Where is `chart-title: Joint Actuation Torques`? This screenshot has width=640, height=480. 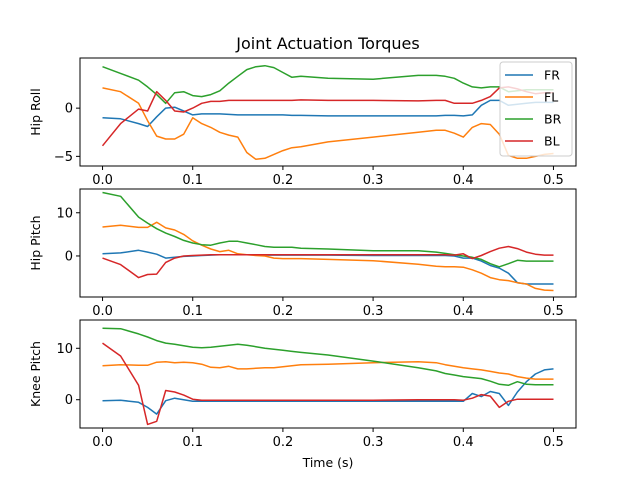
chart-title: Joint Actuation Torques is located at coordinates (327, 43).